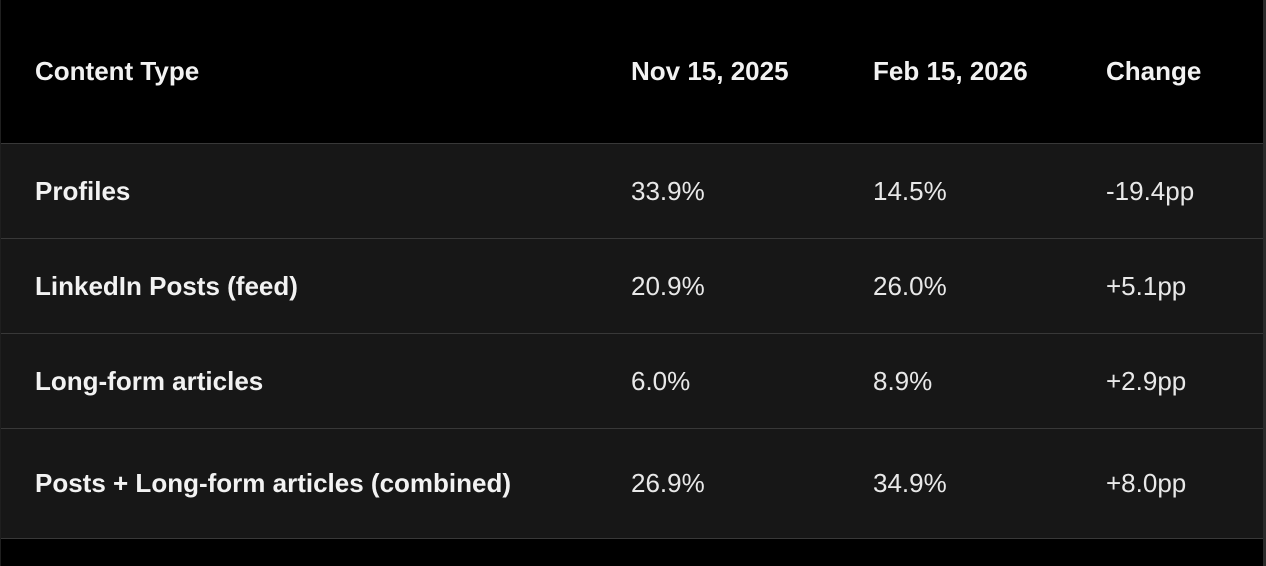 The image size is (1266, 566). What do you see at coordinates (739, 71) in the screenshot?
I see `column-header-nov-15-2025: Nov 15, 2025` at bounding box center [739, 71].